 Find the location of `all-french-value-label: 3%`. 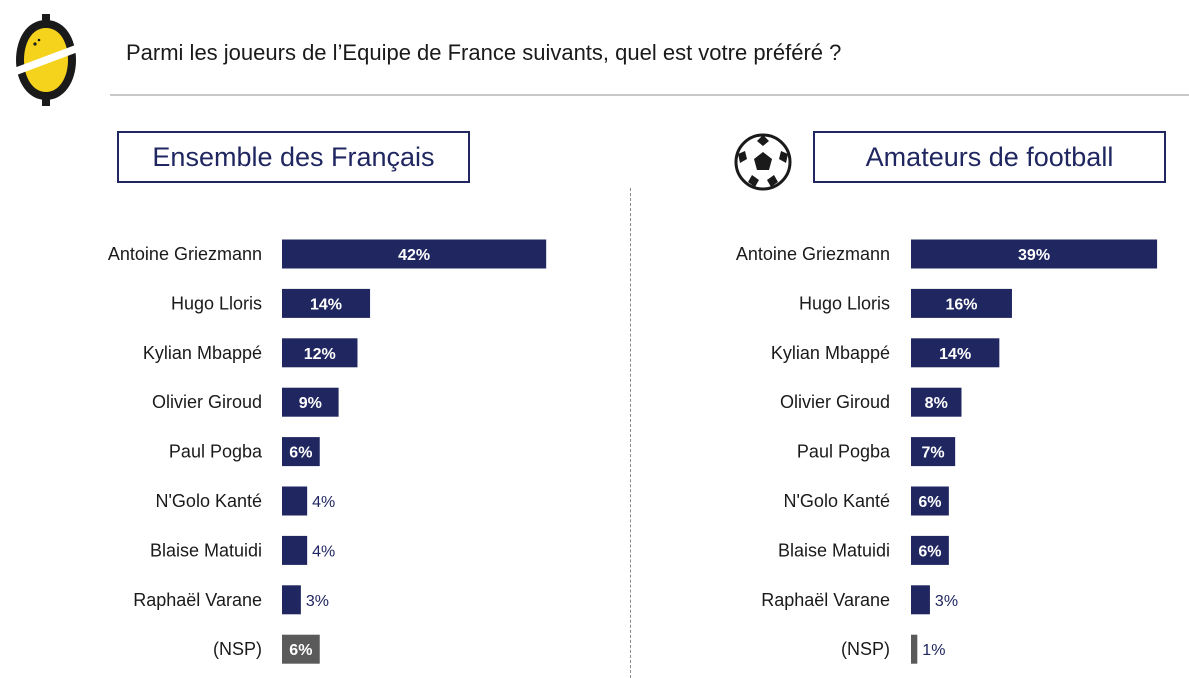

all-french-value-label: 3% is located at coordinates (317, 601).